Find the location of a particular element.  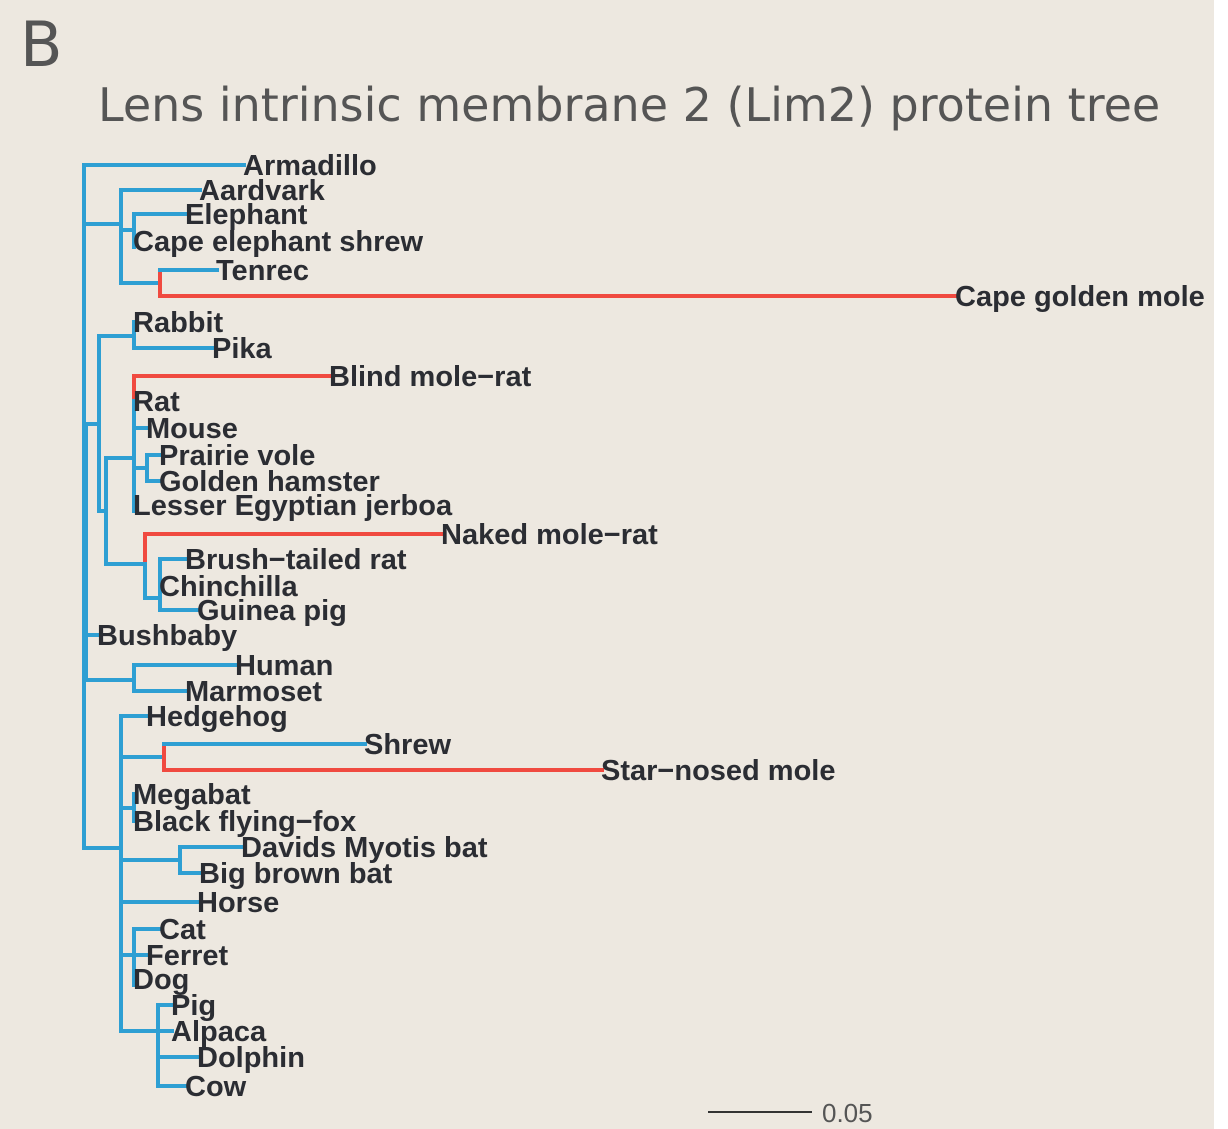

taxon-label: Tenrec is located at coordinates (262, 271).